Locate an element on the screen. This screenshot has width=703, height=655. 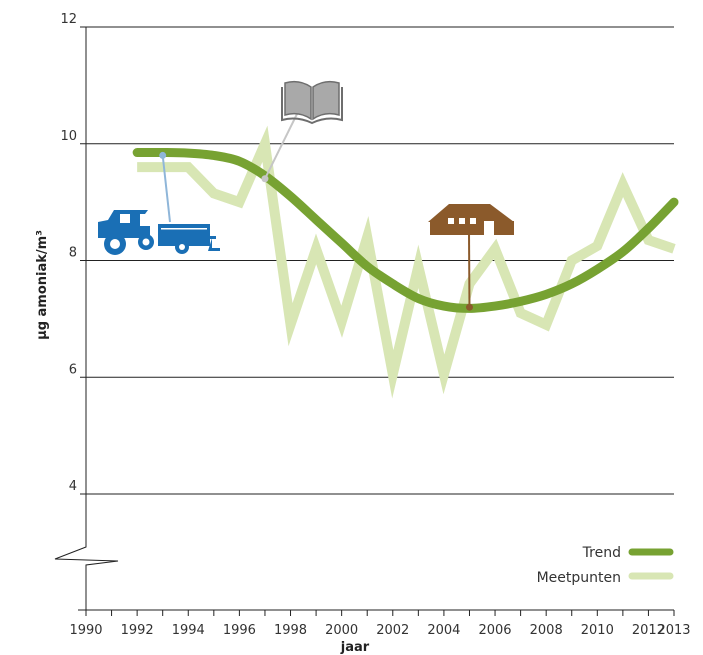
x-tick-label: 1996 is located at coordinates (239, 630).